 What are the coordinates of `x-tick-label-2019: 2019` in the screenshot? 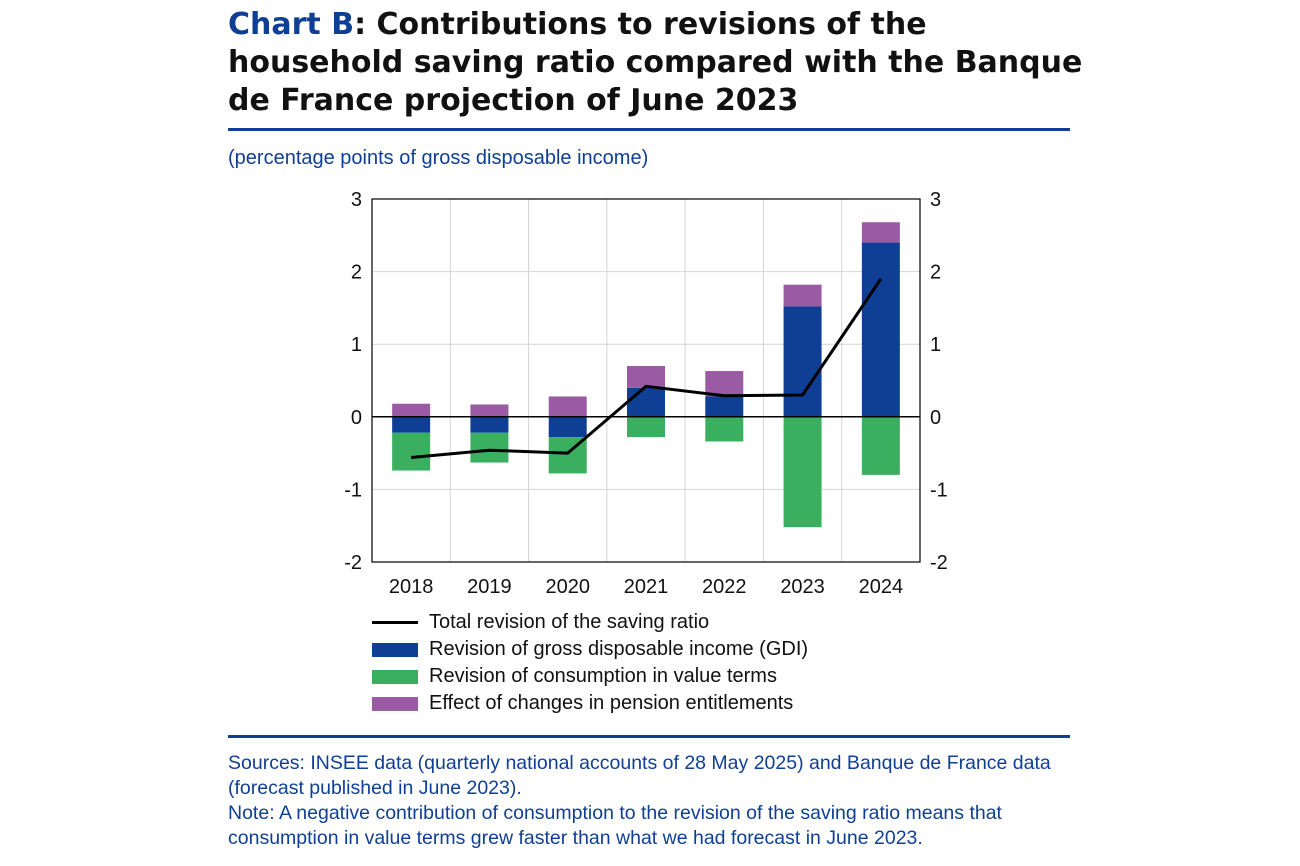 It's located at (489, 587).